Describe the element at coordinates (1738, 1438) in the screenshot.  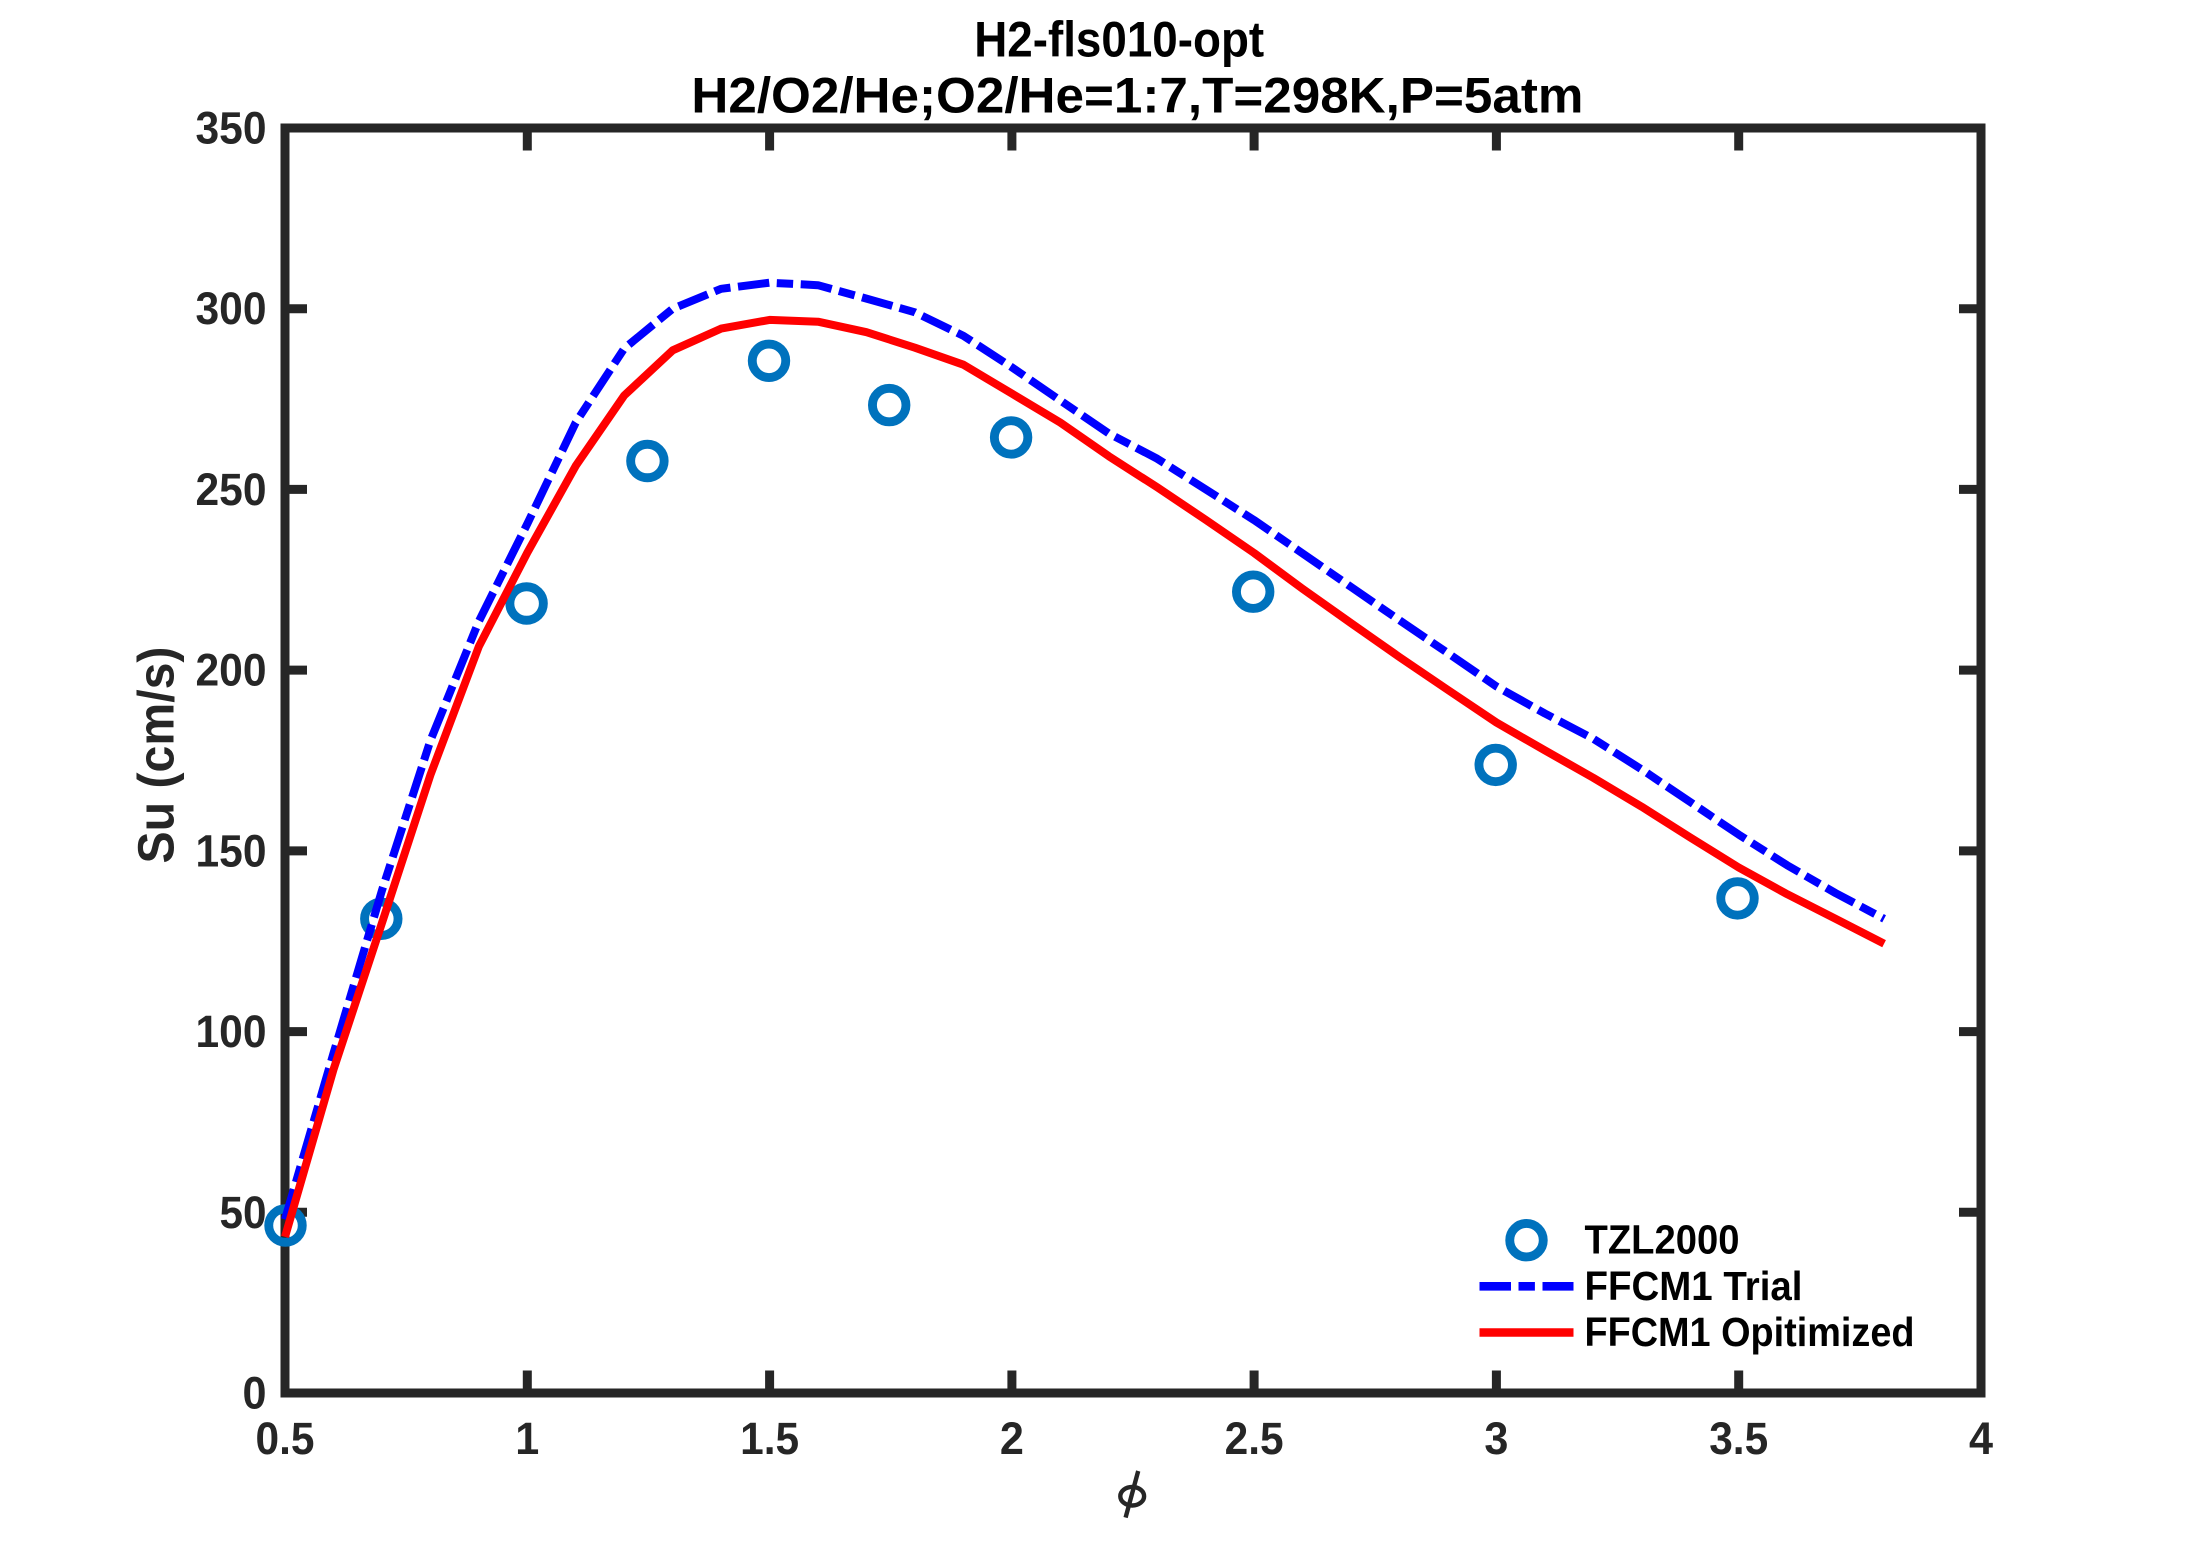
I see `svg-text: 3.5` at that location.